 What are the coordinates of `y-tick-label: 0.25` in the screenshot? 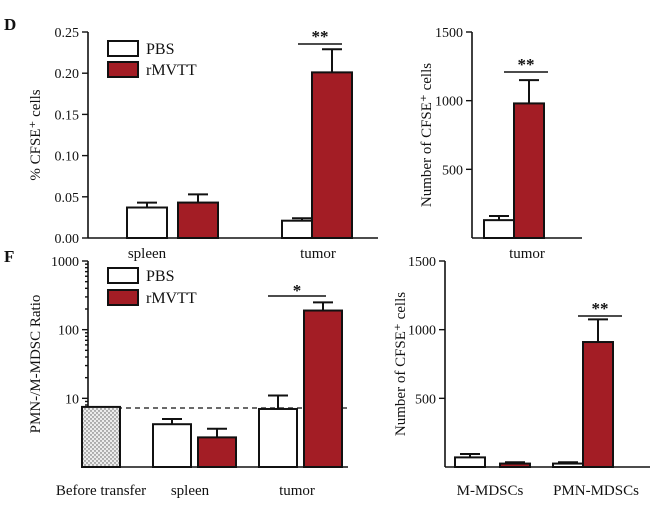 It's located at (67, 33).